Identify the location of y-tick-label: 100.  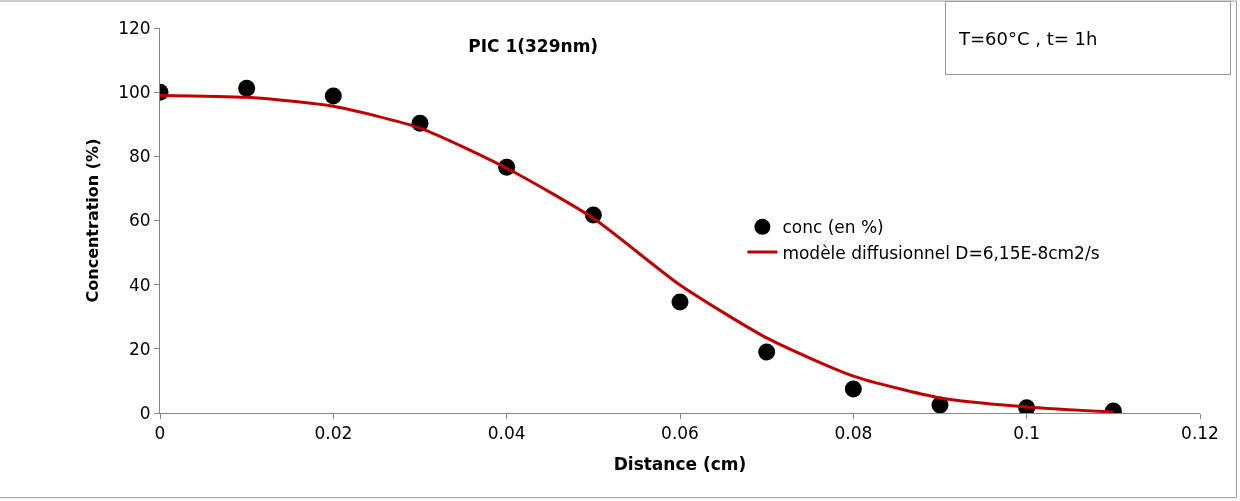
(134, 92).